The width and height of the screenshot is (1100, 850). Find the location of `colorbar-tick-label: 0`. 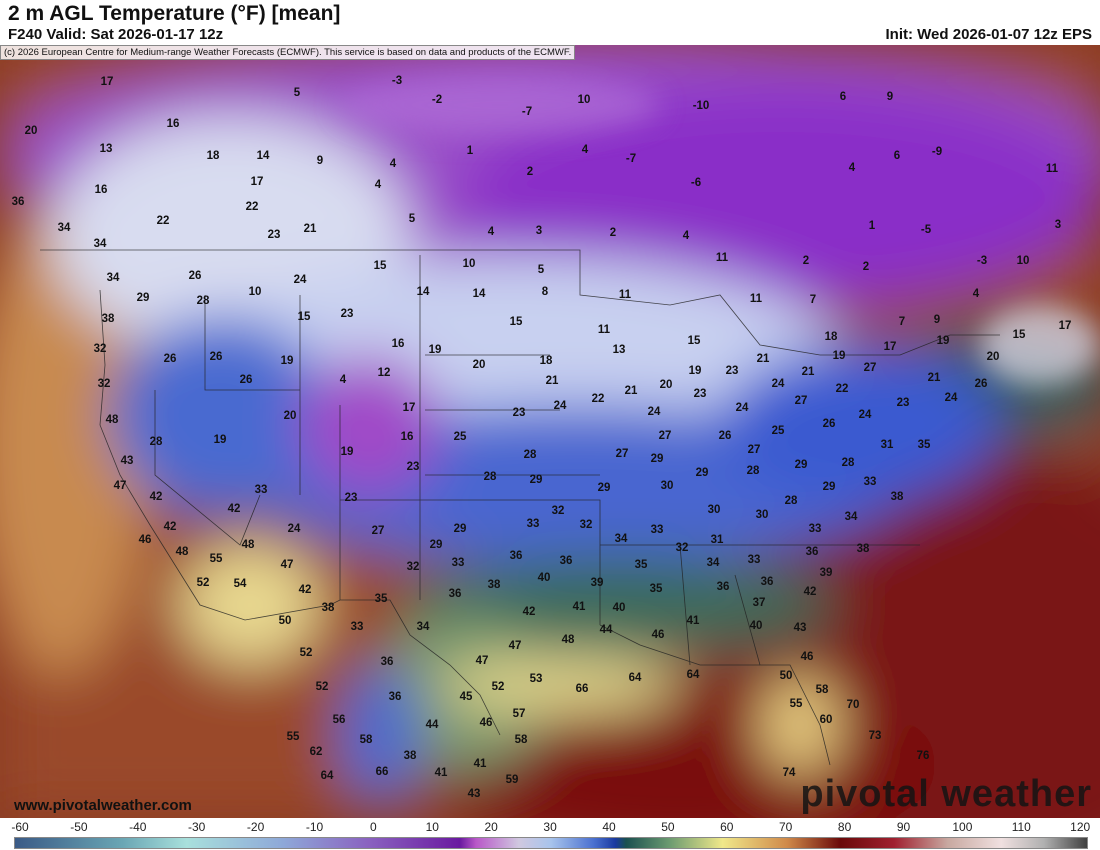

colorbar-tick-label: 0 is located at coordinates (373, 827).